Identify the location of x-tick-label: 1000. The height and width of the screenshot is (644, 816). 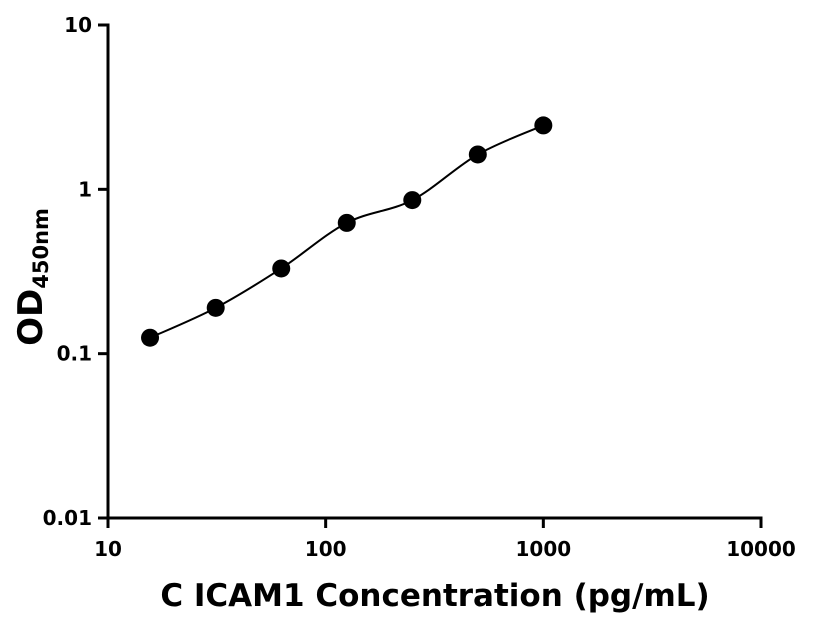
(543, 549).